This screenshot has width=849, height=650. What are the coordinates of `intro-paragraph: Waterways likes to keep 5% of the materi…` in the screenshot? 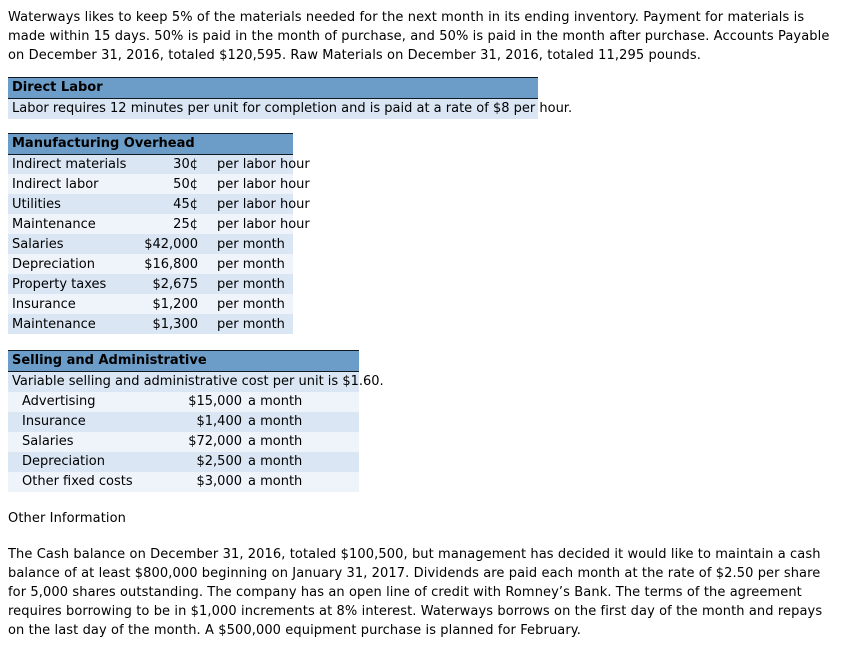 It's located at (419, 36).